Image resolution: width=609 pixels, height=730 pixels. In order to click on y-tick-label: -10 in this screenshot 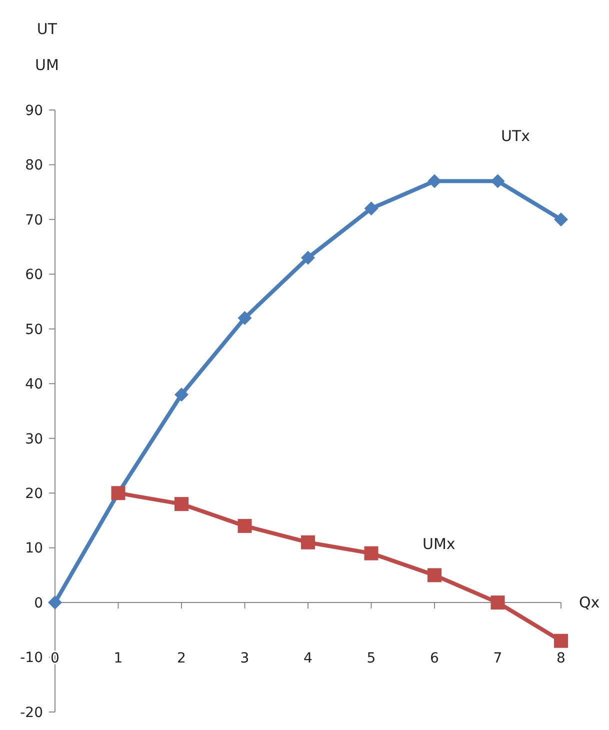, I will do `click(31, 658)`.